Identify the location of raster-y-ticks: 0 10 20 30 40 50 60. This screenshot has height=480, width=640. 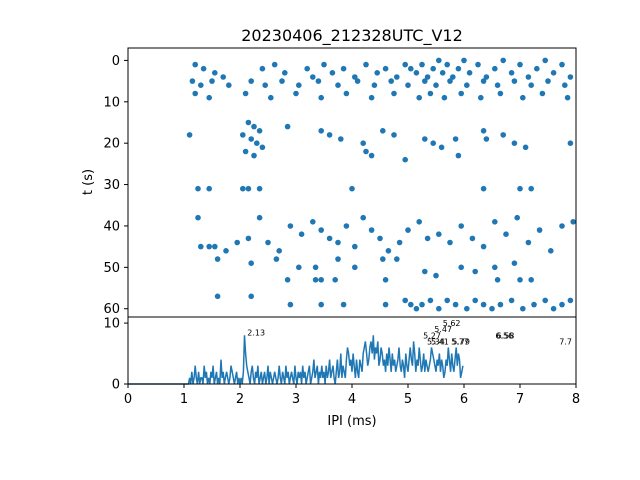
(115, 185).